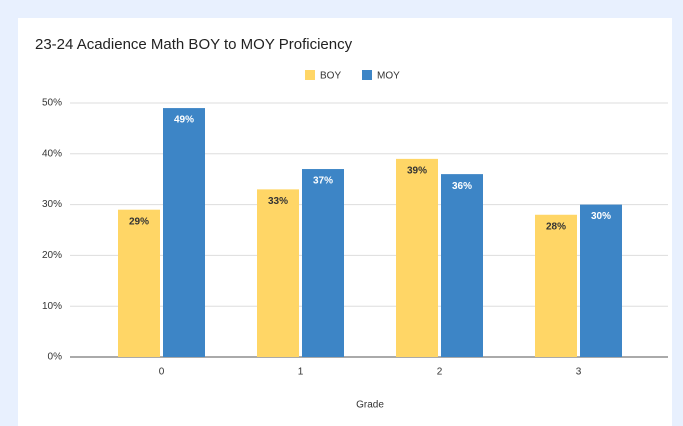  What do you see at coordinates (579, 372) in the screenshot?
I see `x-tick-label: 3` at bounding box center [579, 372].